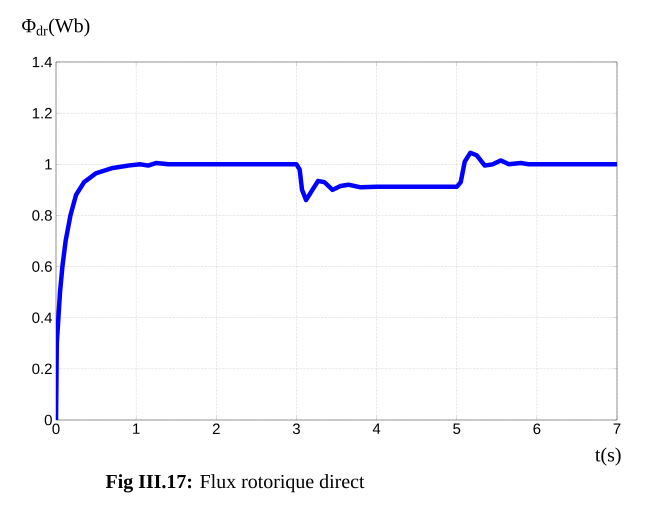 This screenshot has width=647, height=506. What do you see at coordinates (42, 369) in the screenshot?
I see `y-tick-label: 0.2` at bounding box center [42, 369].